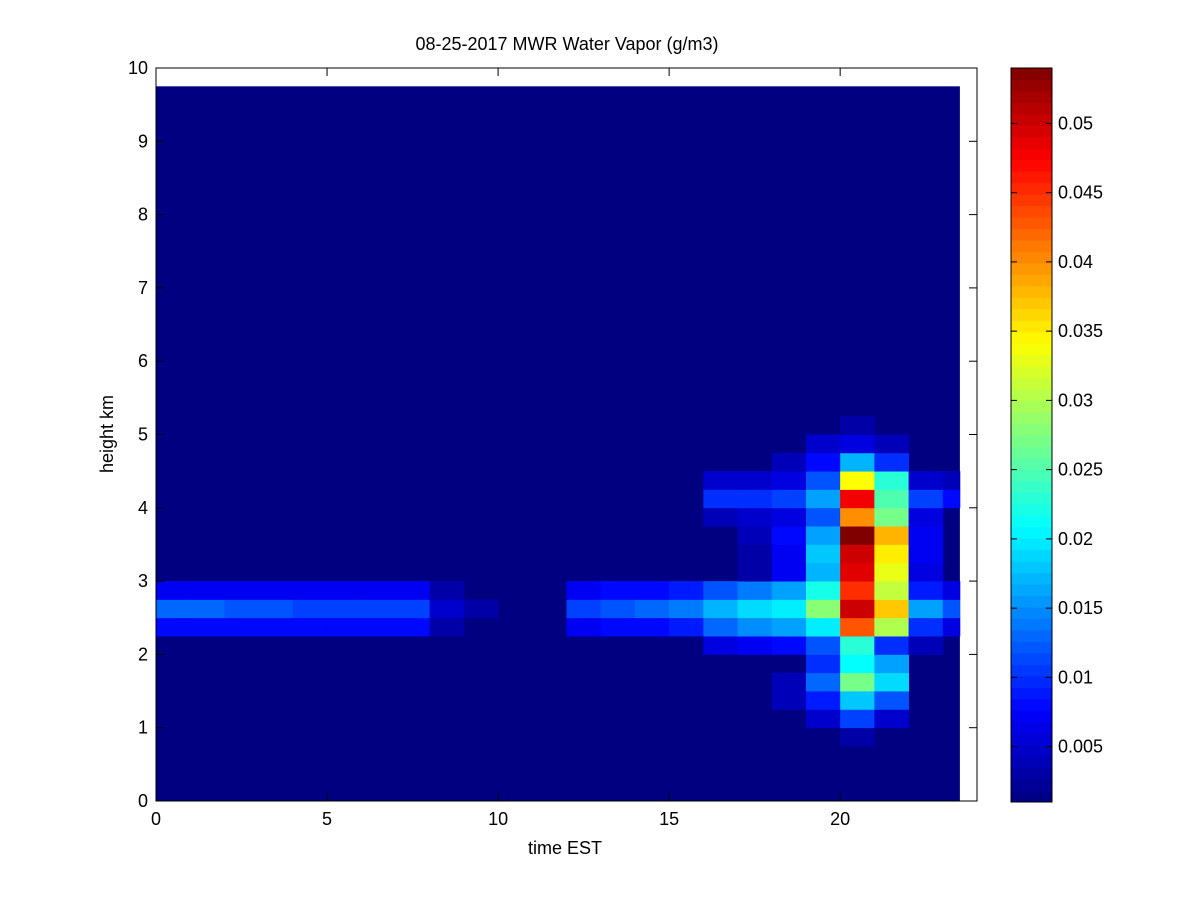  I want to click on y-tick-label: 6, so click(143, 361).